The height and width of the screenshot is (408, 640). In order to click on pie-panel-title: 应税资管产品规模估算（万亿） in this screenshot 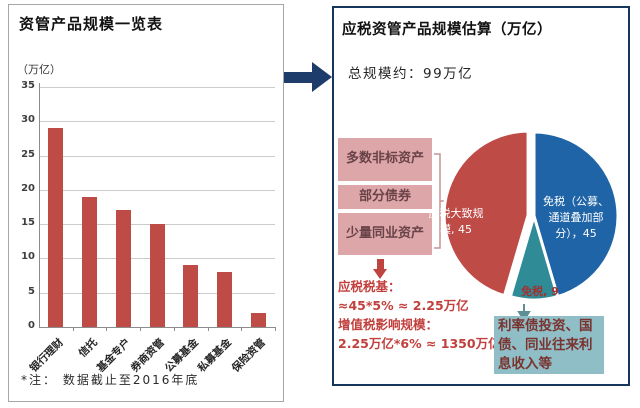, I will do `click(447, 30)`.